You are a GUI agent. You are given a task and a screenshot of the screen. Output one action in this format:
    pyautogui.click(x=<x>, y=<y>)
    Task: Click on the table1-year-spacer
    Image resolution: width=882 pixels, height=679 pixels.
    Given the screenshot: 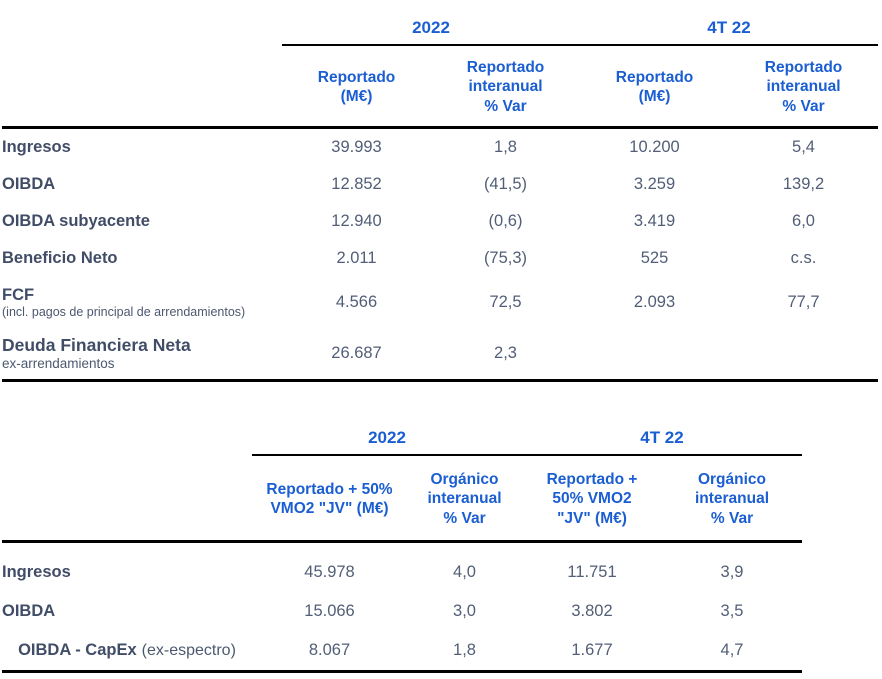 What is the action you would take?
    pyautogui.click(x=142, y=26)
    